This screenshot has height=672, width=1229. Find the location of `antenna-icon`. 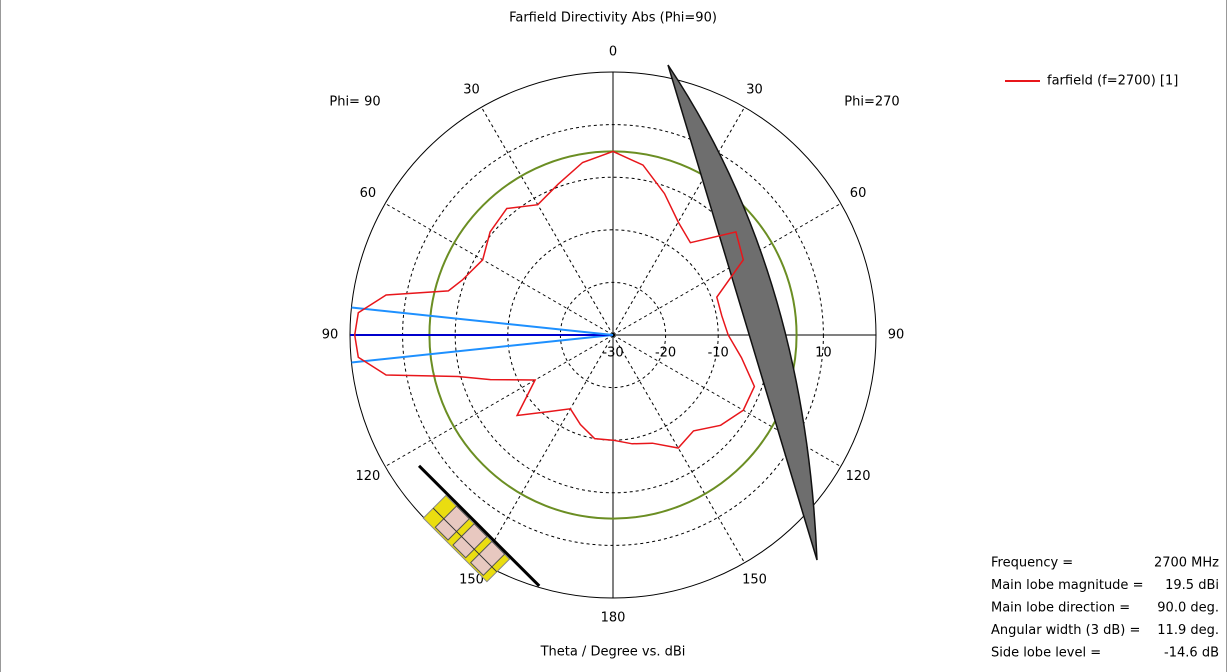

antenna-icon is located at coordinates (479, 526).